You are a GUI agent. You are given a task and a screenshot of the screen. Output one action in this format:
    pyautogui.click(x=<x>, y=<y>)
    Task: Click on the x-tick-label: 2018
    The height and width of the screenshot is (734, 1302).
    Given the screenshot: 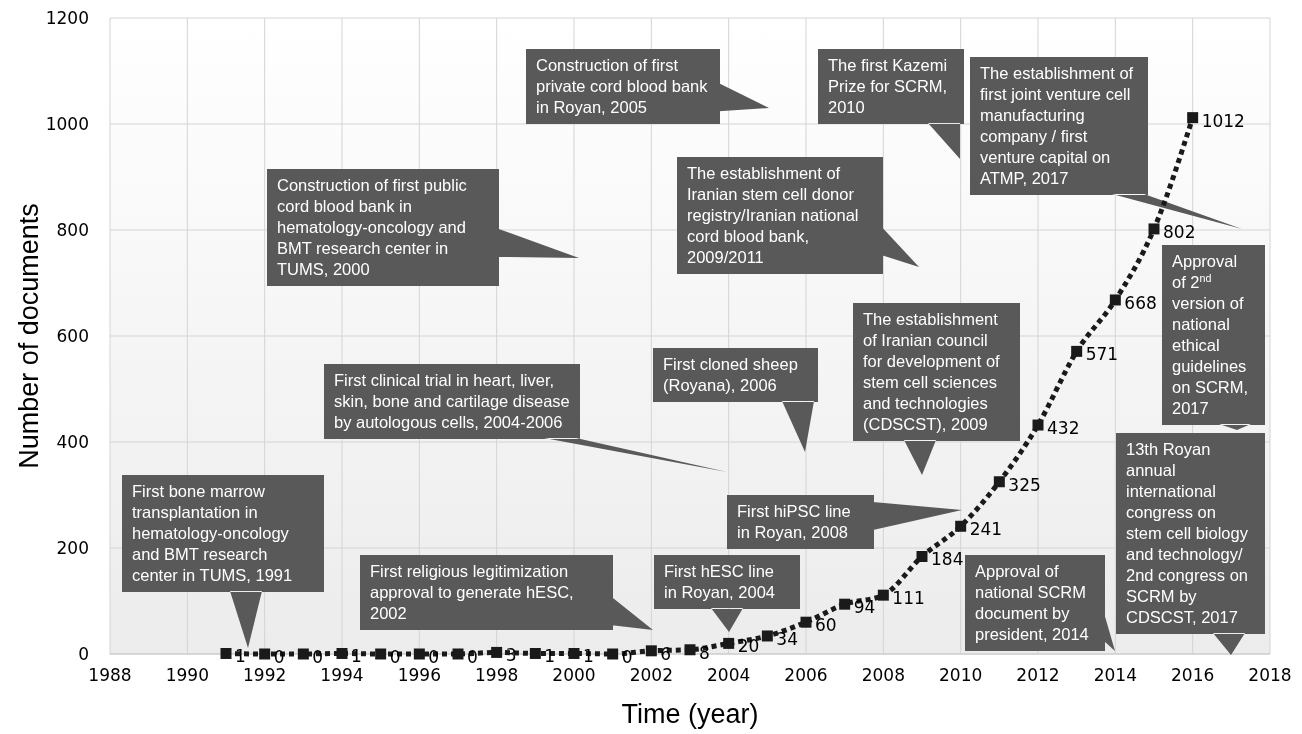 What is the action you would take?
    pyautogui.click(x=1270, y=675)
    